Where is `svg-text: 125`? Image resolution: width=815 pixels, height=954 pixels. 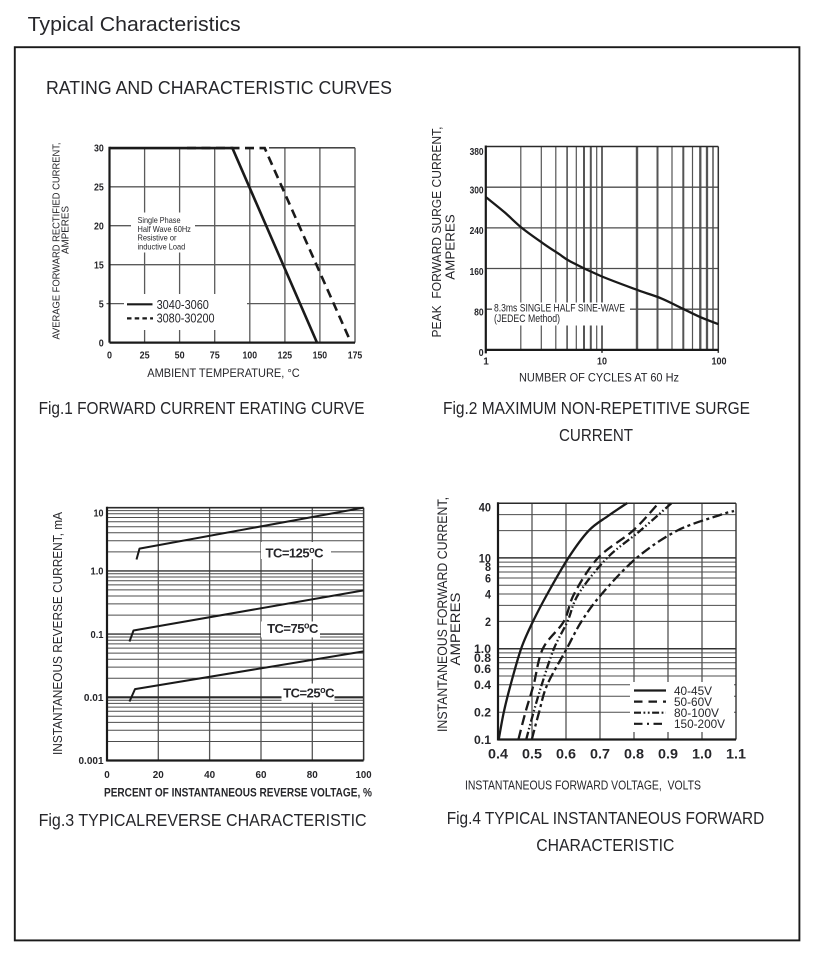
svg-text: 125 is located at coordinates (285, 355).